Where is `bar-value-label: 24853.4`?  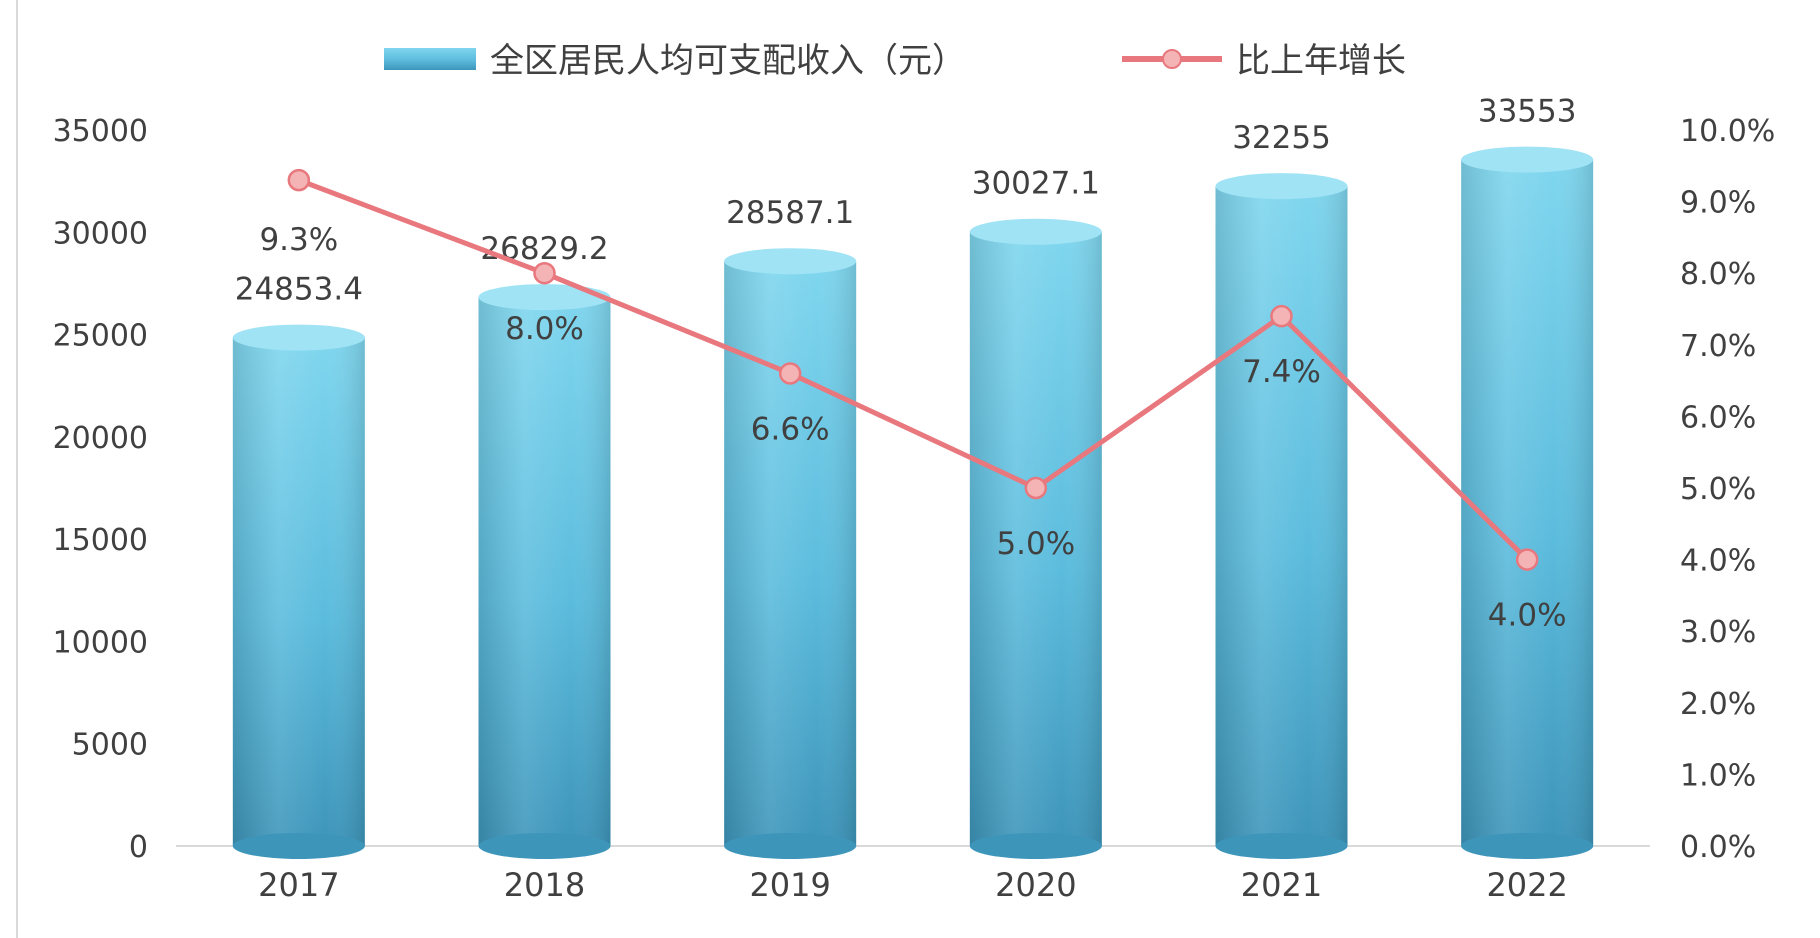 bar-value-label: 24853.4 is located at coordinates (299, 290).